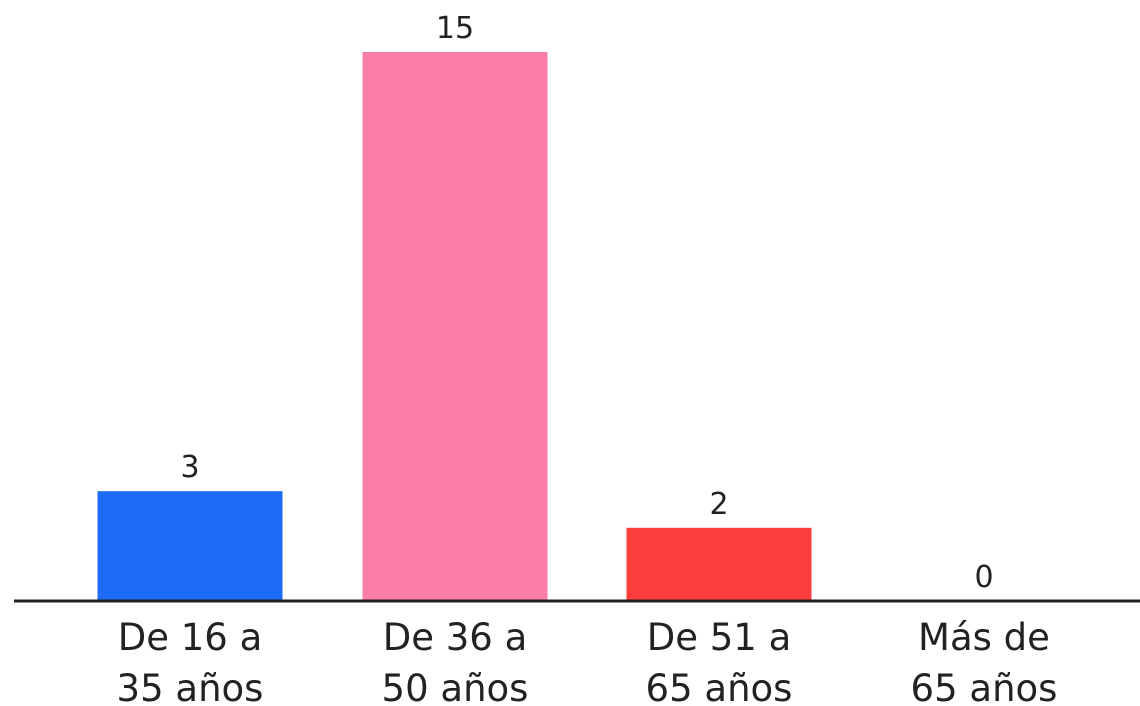 This screenshot has height=706, width=1140. I want to click on category-label-1-line-1: De 16 a, so click(190, 637).